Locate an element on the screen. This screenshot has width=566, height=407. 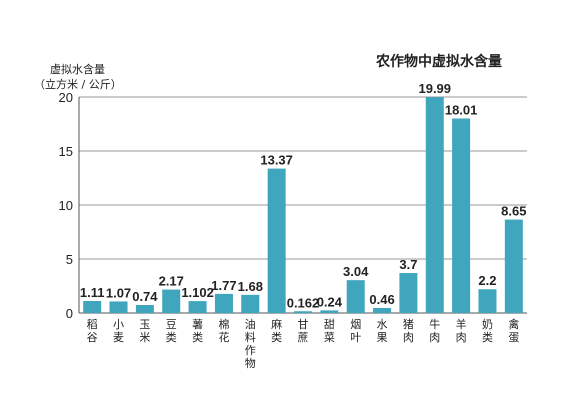
data-label: 0.46 is located at coordinates (381, 299).